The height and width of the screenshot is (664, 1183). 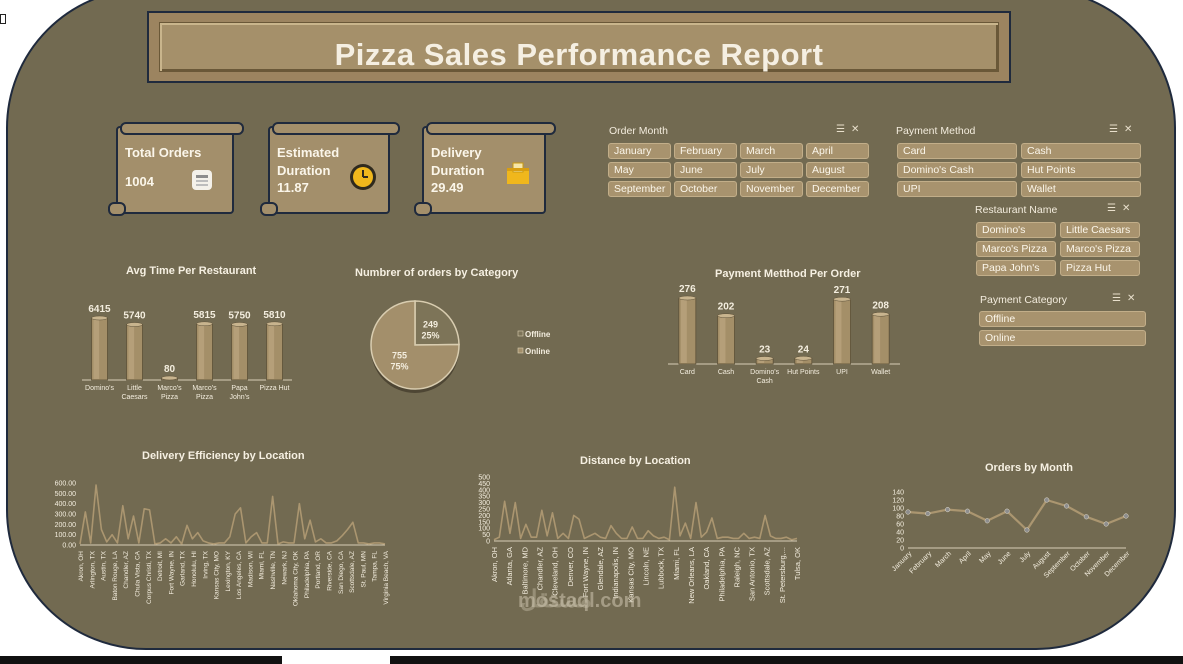 What do you see at coordinates (92, 569) in the screenshot?
I see `x-tick-label: Arlington, TX` at bounding box center [92, 569].